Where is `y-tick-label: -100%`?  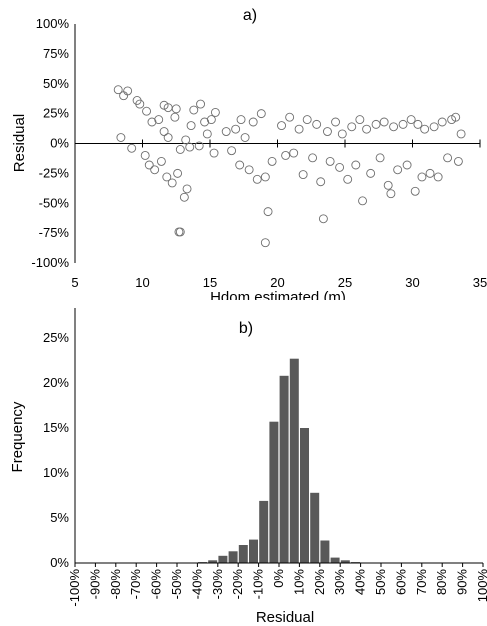 y-tick-label: -100% is located at coordinates (50, 262).